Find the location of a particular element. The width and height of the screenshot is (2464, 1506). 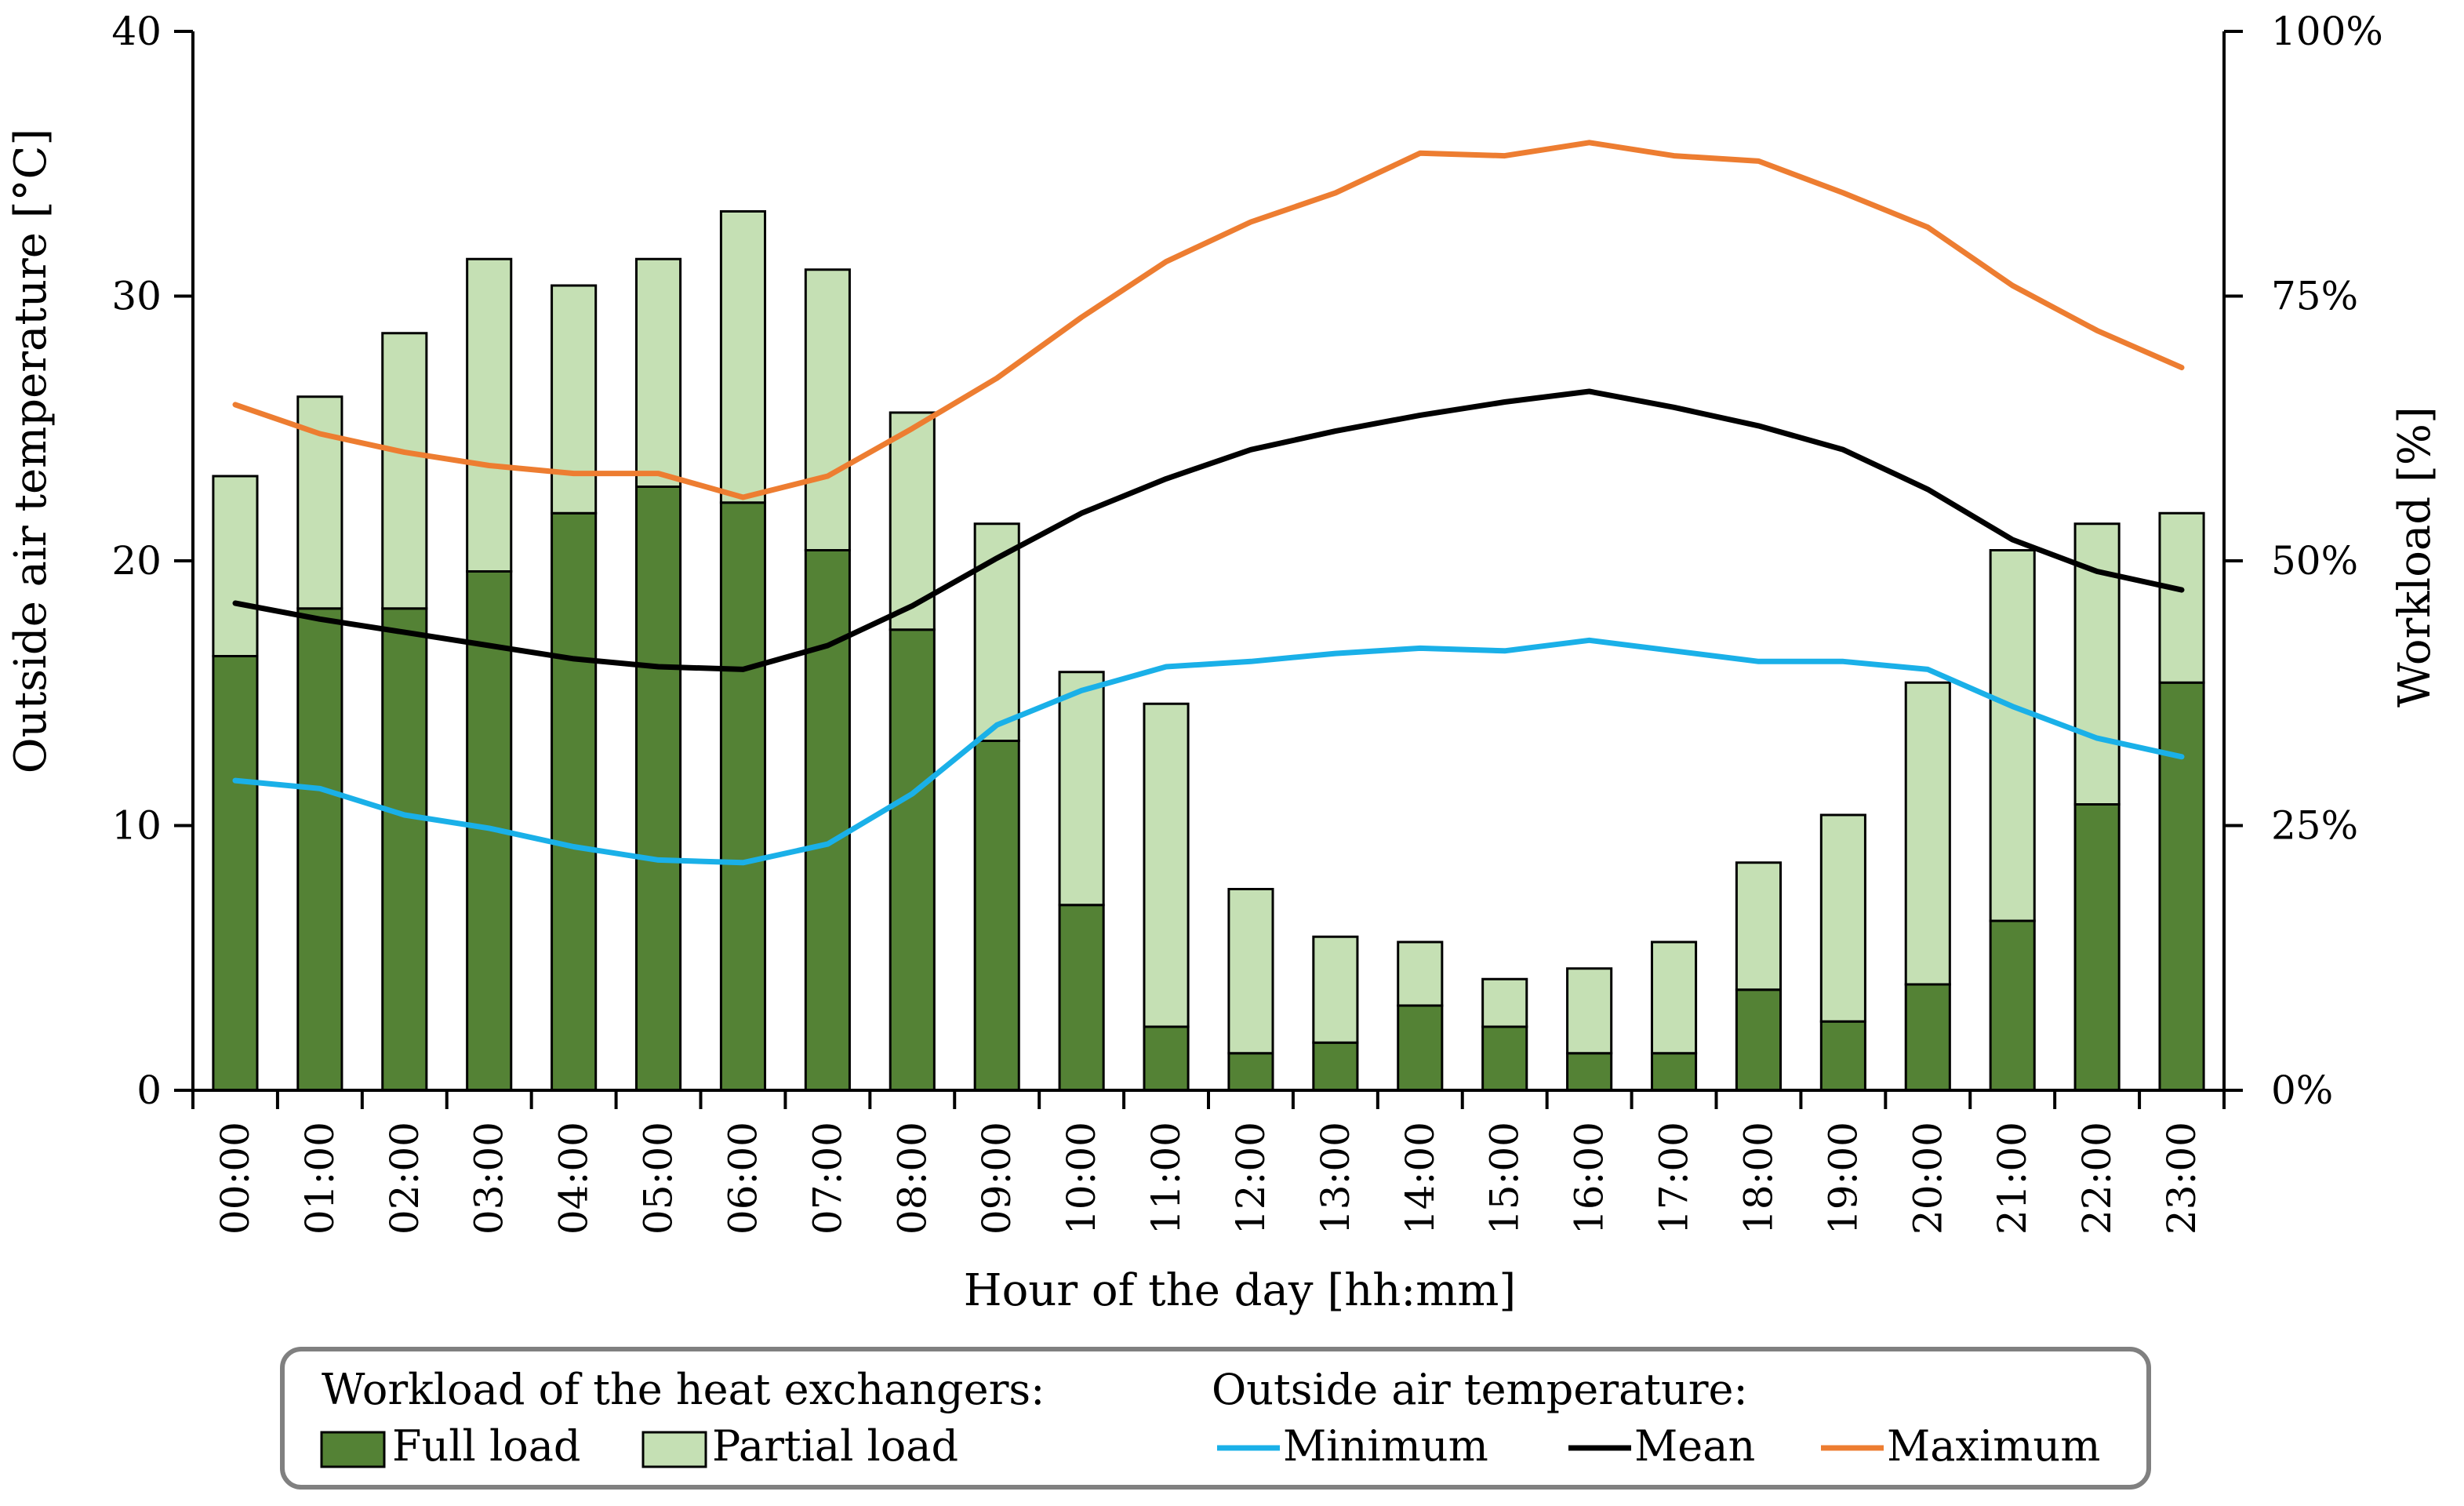

x-tick-label: 01:00 is located at coordinates (320, 1178).